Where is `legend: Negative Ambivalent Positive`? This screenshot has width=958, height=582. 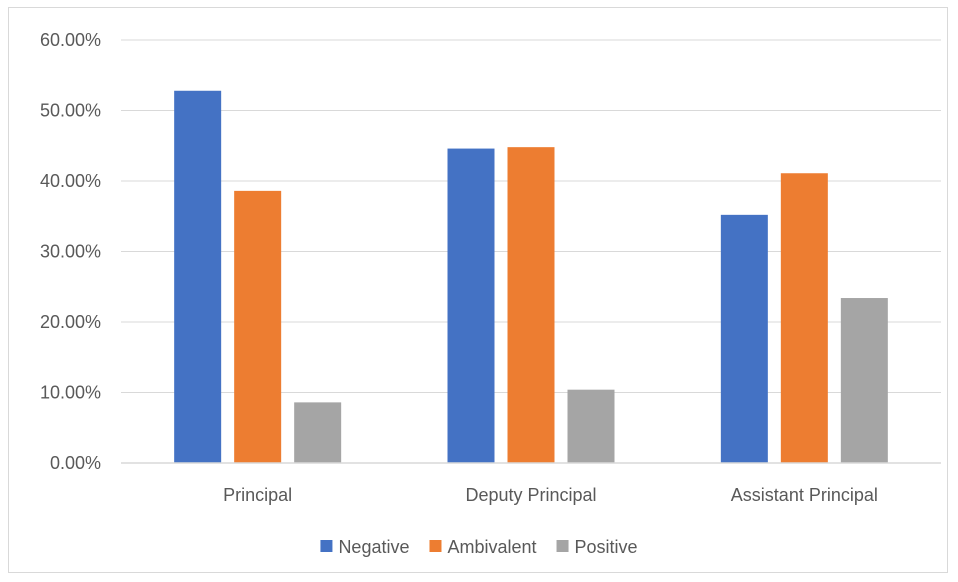 legend: Negative Ambivalent Positive is located at coordinates (479, 547).